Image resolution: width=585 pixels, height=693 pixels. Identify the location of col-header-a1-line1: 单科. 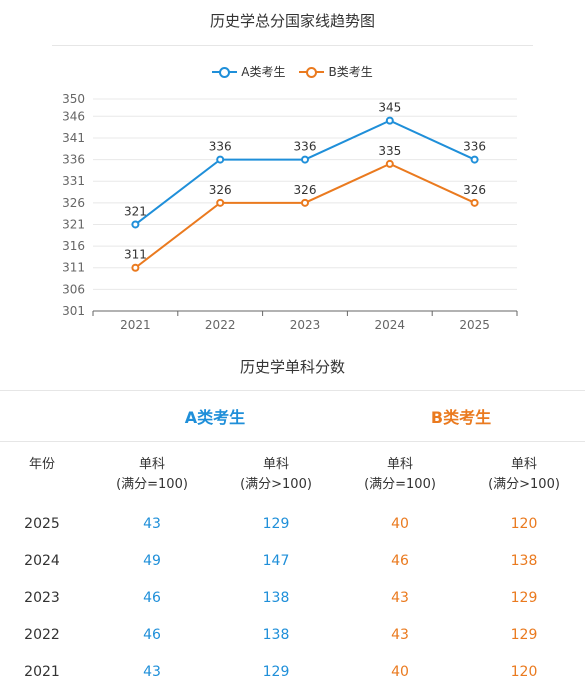
(151, 464).